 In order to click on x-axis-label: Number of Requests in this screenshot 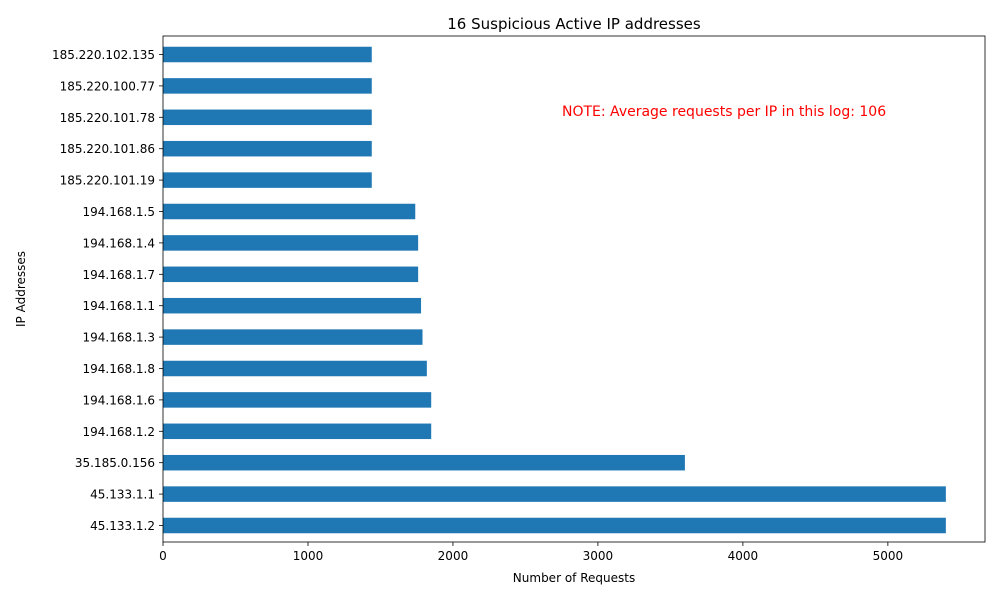, I will do `click(574, 578)`.